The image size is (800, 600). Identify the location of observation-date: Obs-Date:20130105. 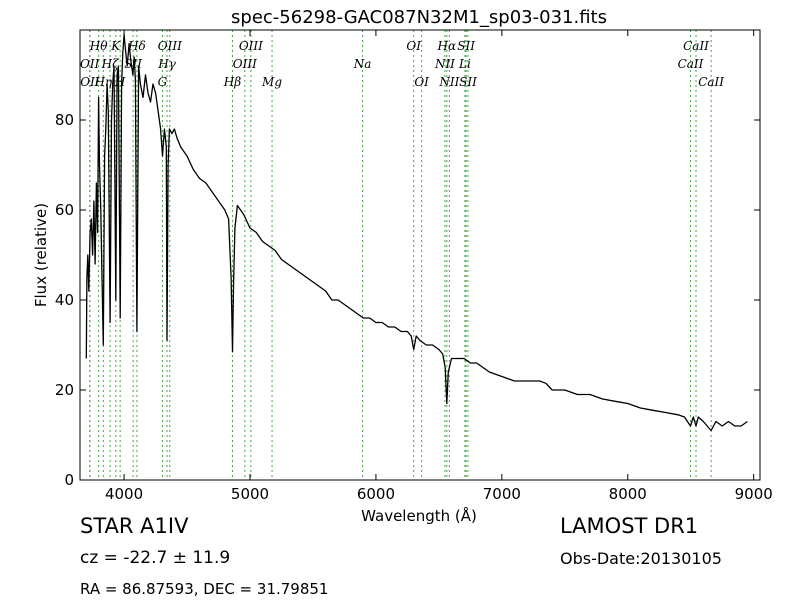
(641, 558).